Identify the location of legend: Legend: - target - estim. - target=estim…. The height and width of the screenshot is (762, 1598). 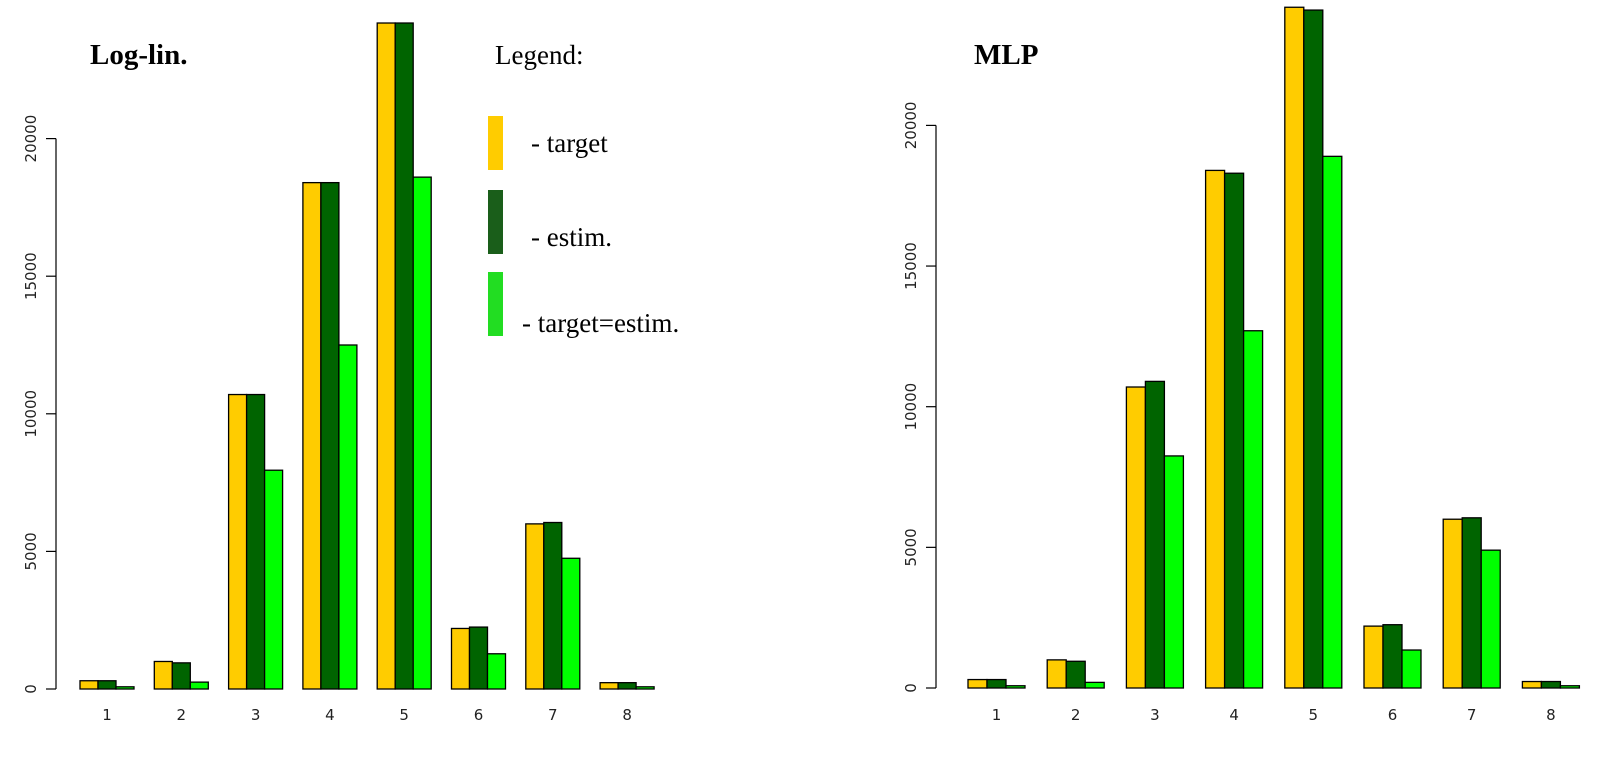
(583, 189).